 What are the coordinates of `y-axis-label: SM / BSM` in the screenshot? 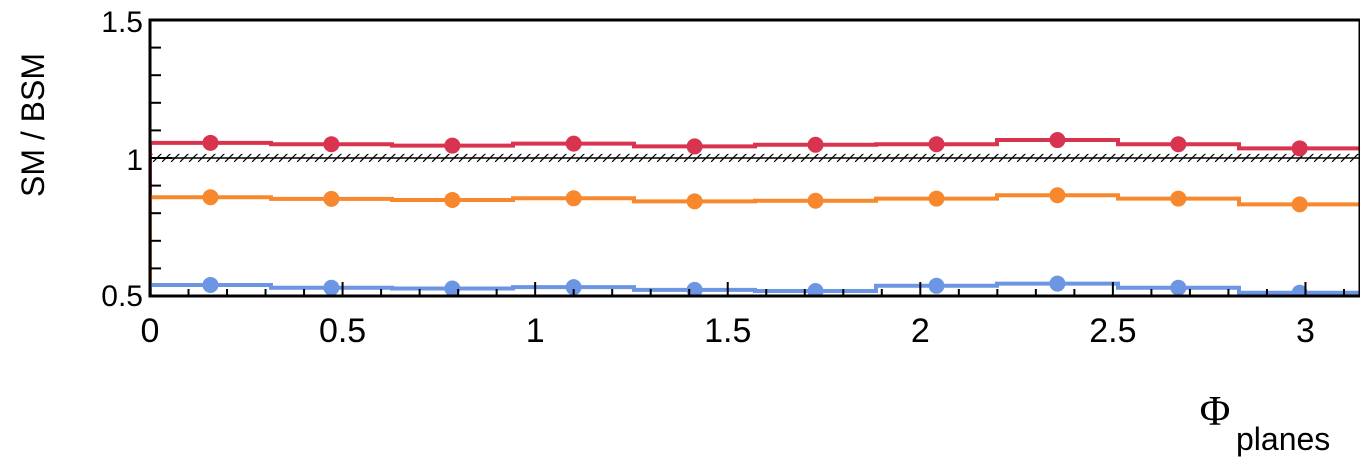 It's located at (33, 125).